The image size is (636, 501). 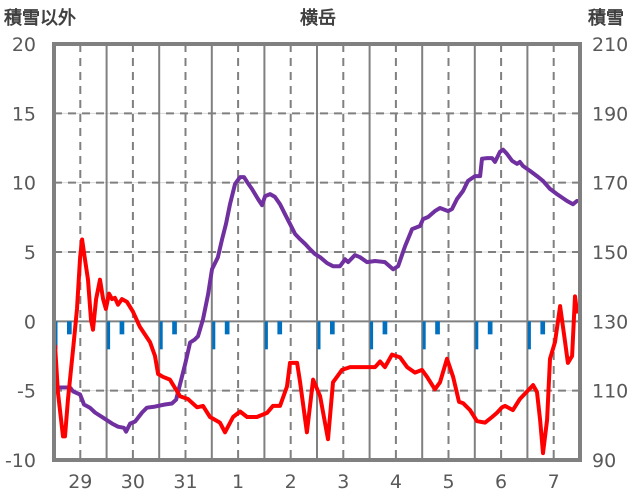 What do you see at coordinates (185, 482) in the screenshot?
I see `x-tick-label: 31` at bounding box center [185, 482].